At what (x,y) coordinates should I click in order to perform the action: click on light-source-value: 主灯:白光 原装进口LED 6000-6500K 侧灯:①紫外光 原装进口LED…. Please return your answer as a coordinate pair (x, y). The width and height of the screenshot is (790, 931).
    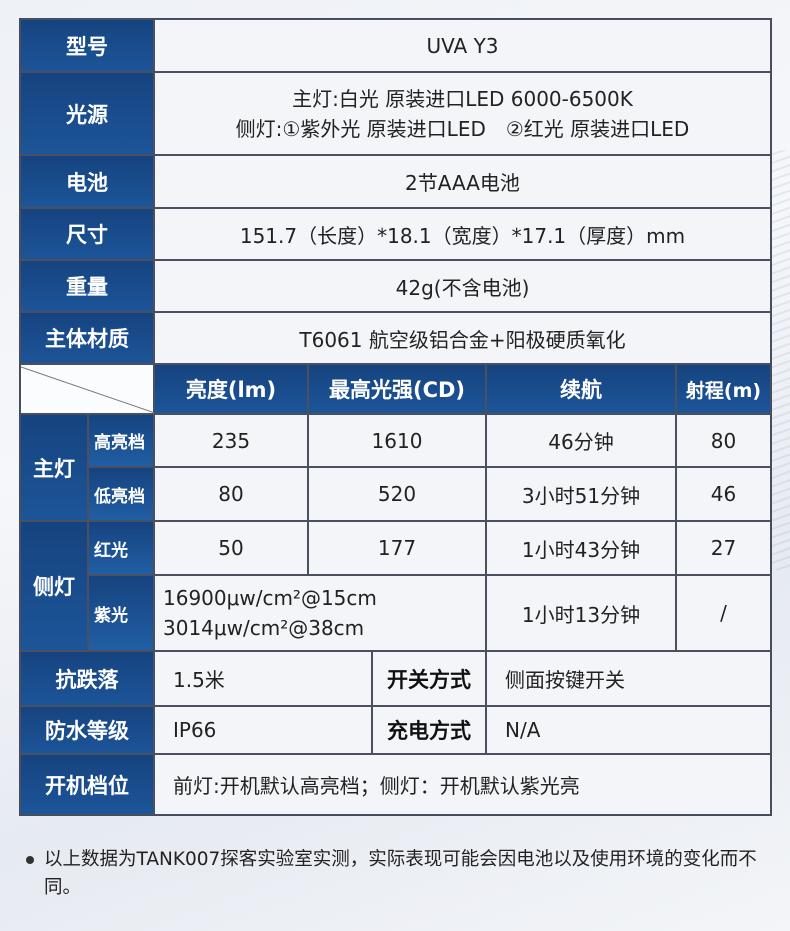
    Looking at the image, I should click on (462, 113).